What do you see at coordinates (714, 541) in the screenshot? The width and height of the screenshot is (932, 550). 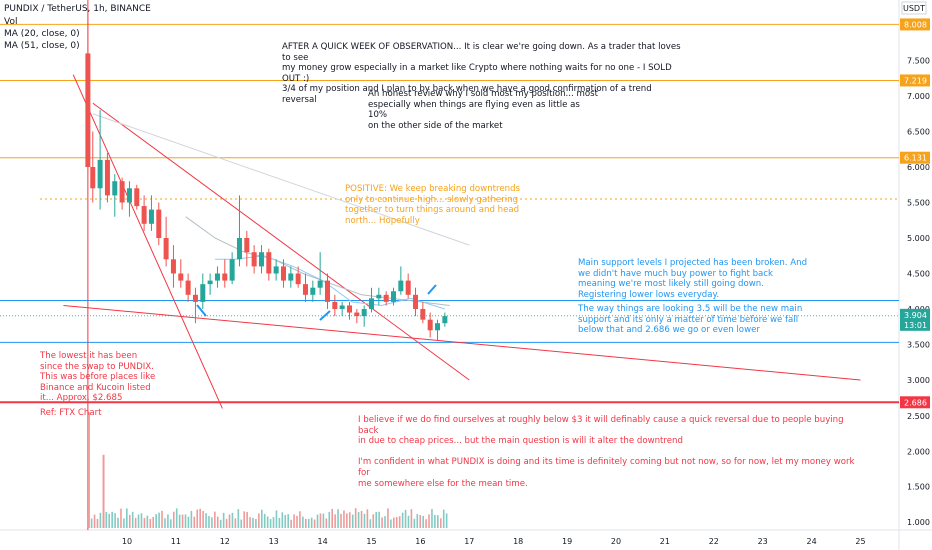 I see `time-tick-label: 22` at bounding box center [714, 541].